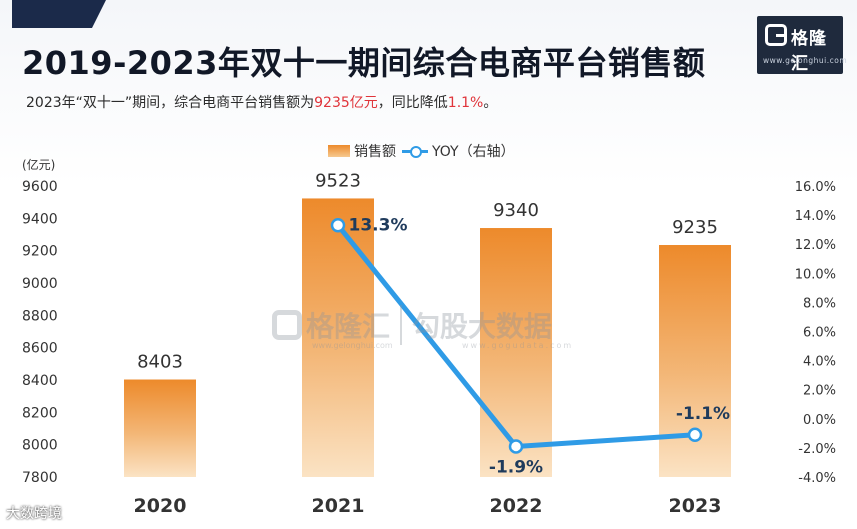  Describe the element at coordinates (40, 413) in the screenshot. I see `y-left-tick-label: 8200` at that location.